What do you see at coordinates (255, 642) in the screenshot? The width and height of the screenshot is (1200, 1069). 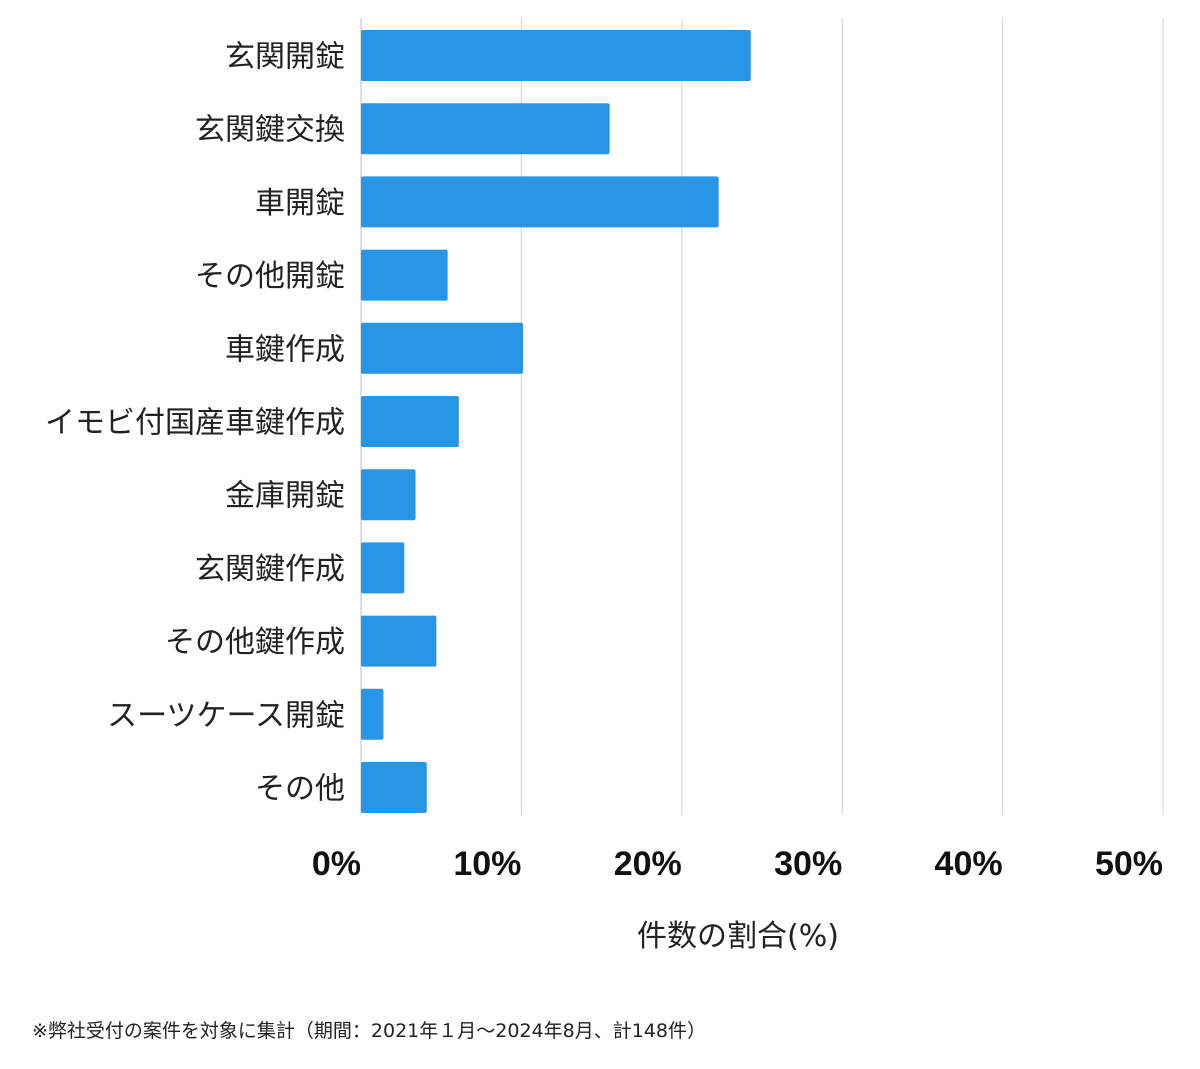 I see `category-label: その他鍵作成` at bounding box center [255, 642].